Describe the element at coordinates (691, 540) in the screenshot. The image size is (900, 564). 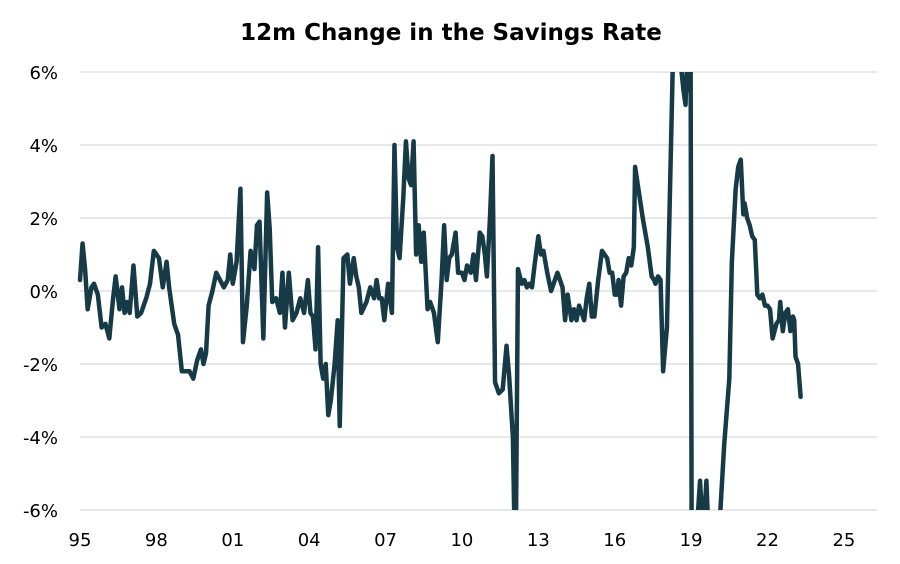
I see `x-tick-label: 19` at that location.